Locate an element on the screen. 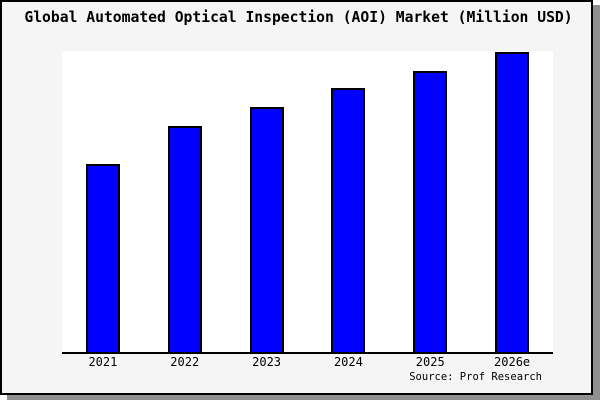 This screenshot has height=400, width=600. x-tick-label-2021: 2021 is located at coordinates (103, 362).